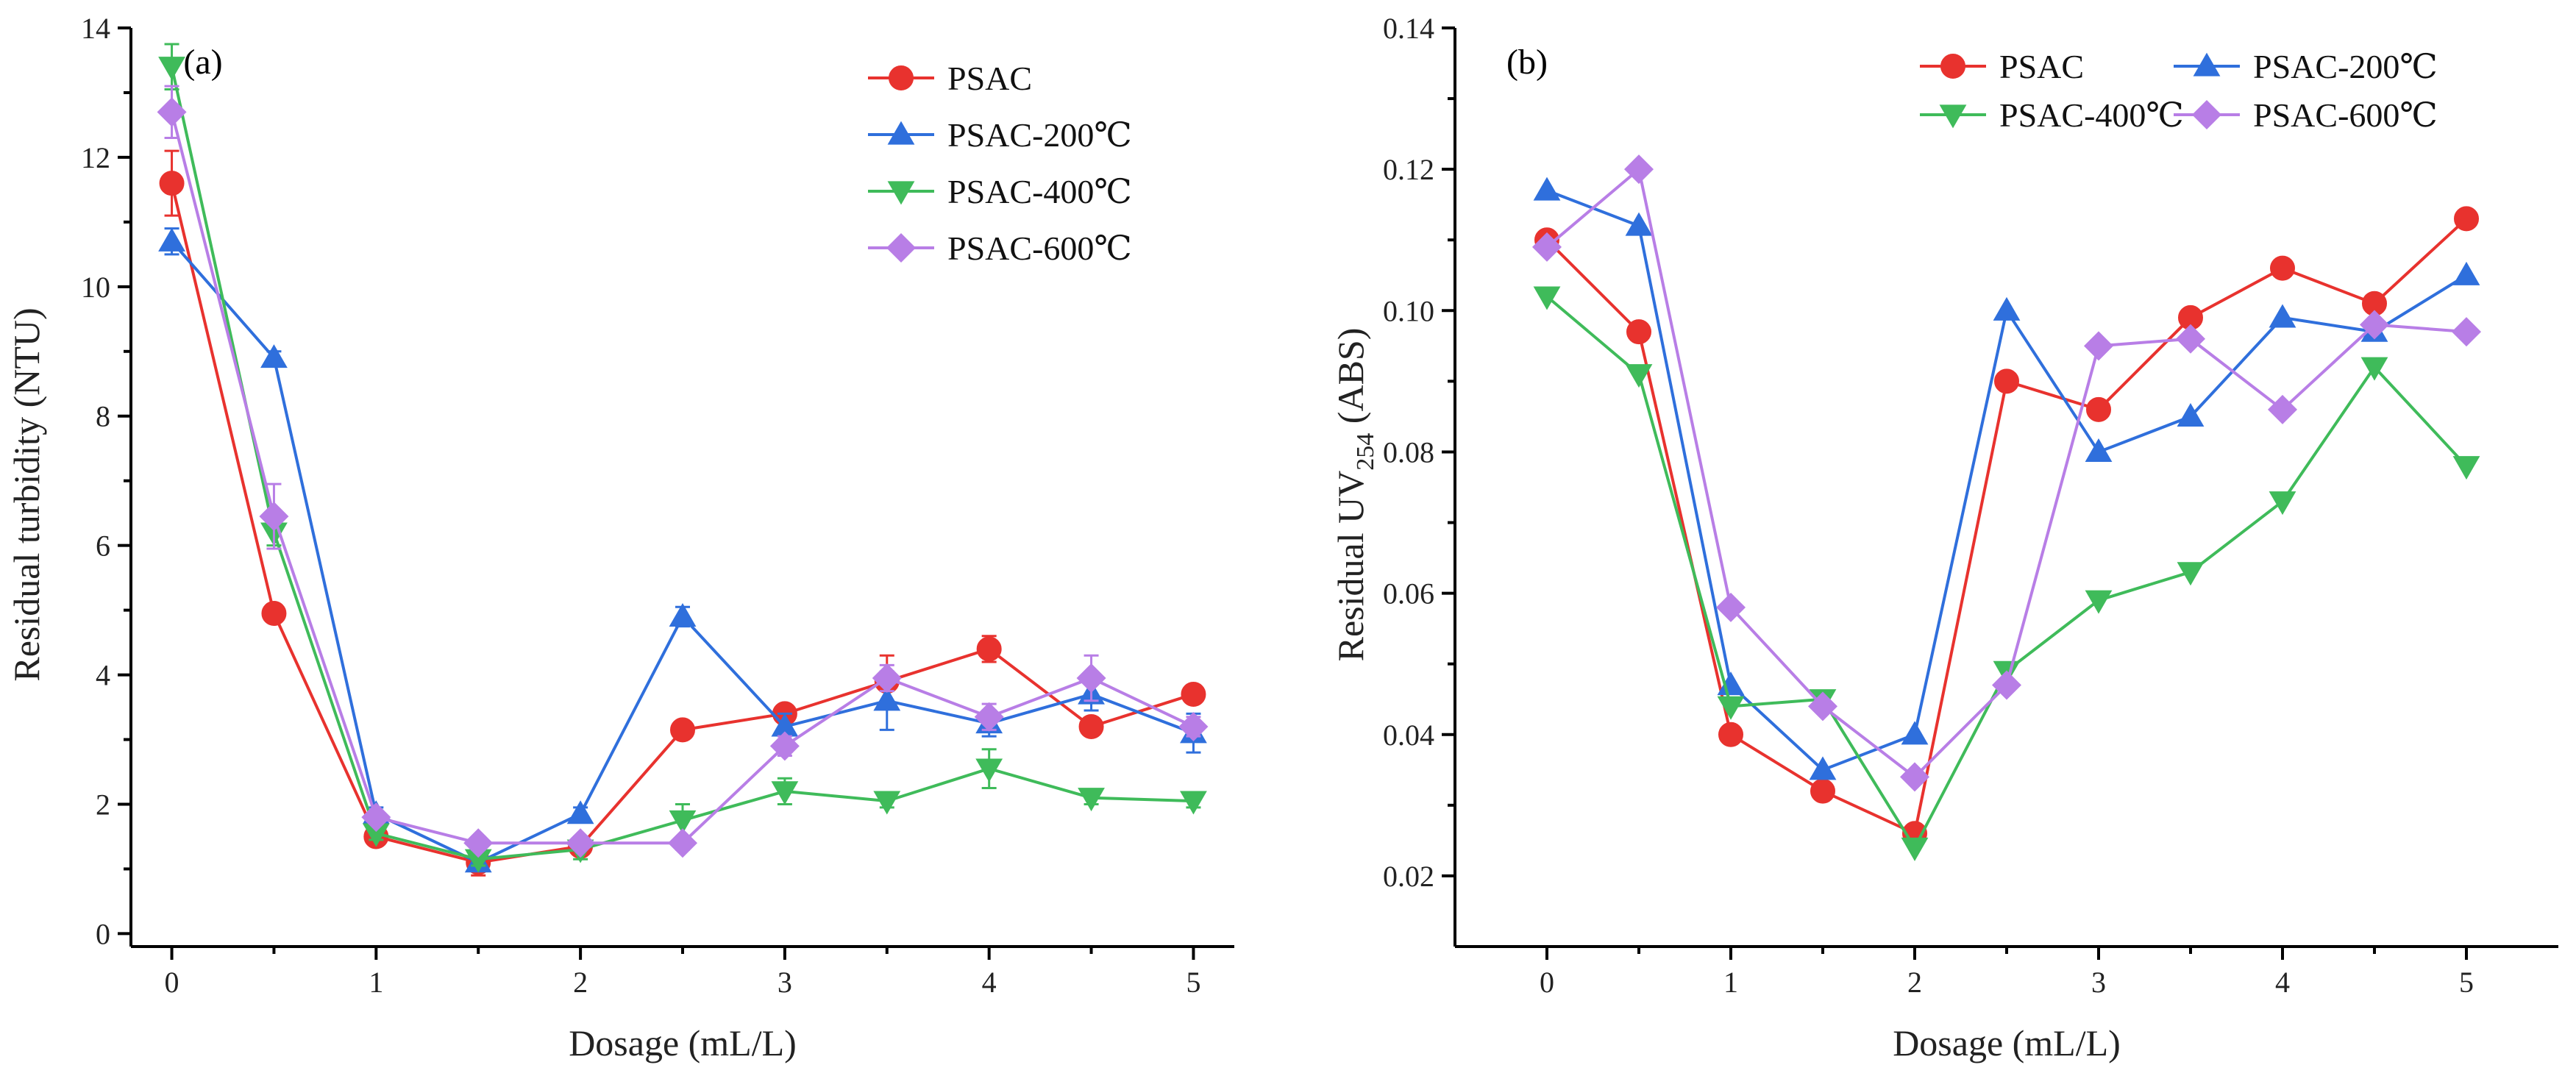 This screenshot has width=2576, height=1076. What do you see at coordinates (1408, 451) in the screenshot?
I see `y-tick-label: 0.08` at bounding box center [1408, 451].